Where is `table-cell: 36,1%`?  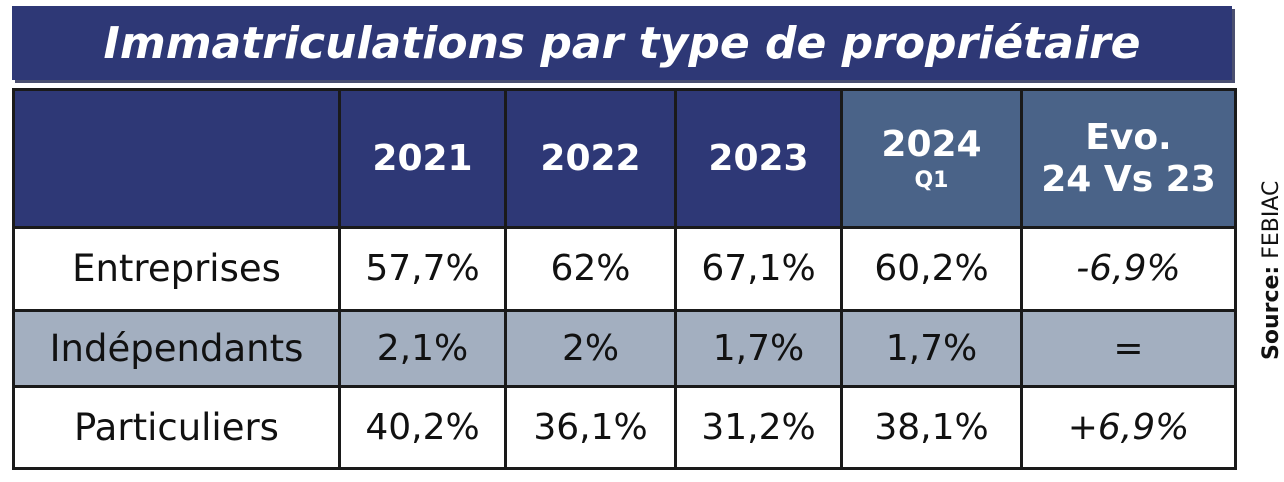 table-cell: 36,1% is located at coordinates (590, 427).